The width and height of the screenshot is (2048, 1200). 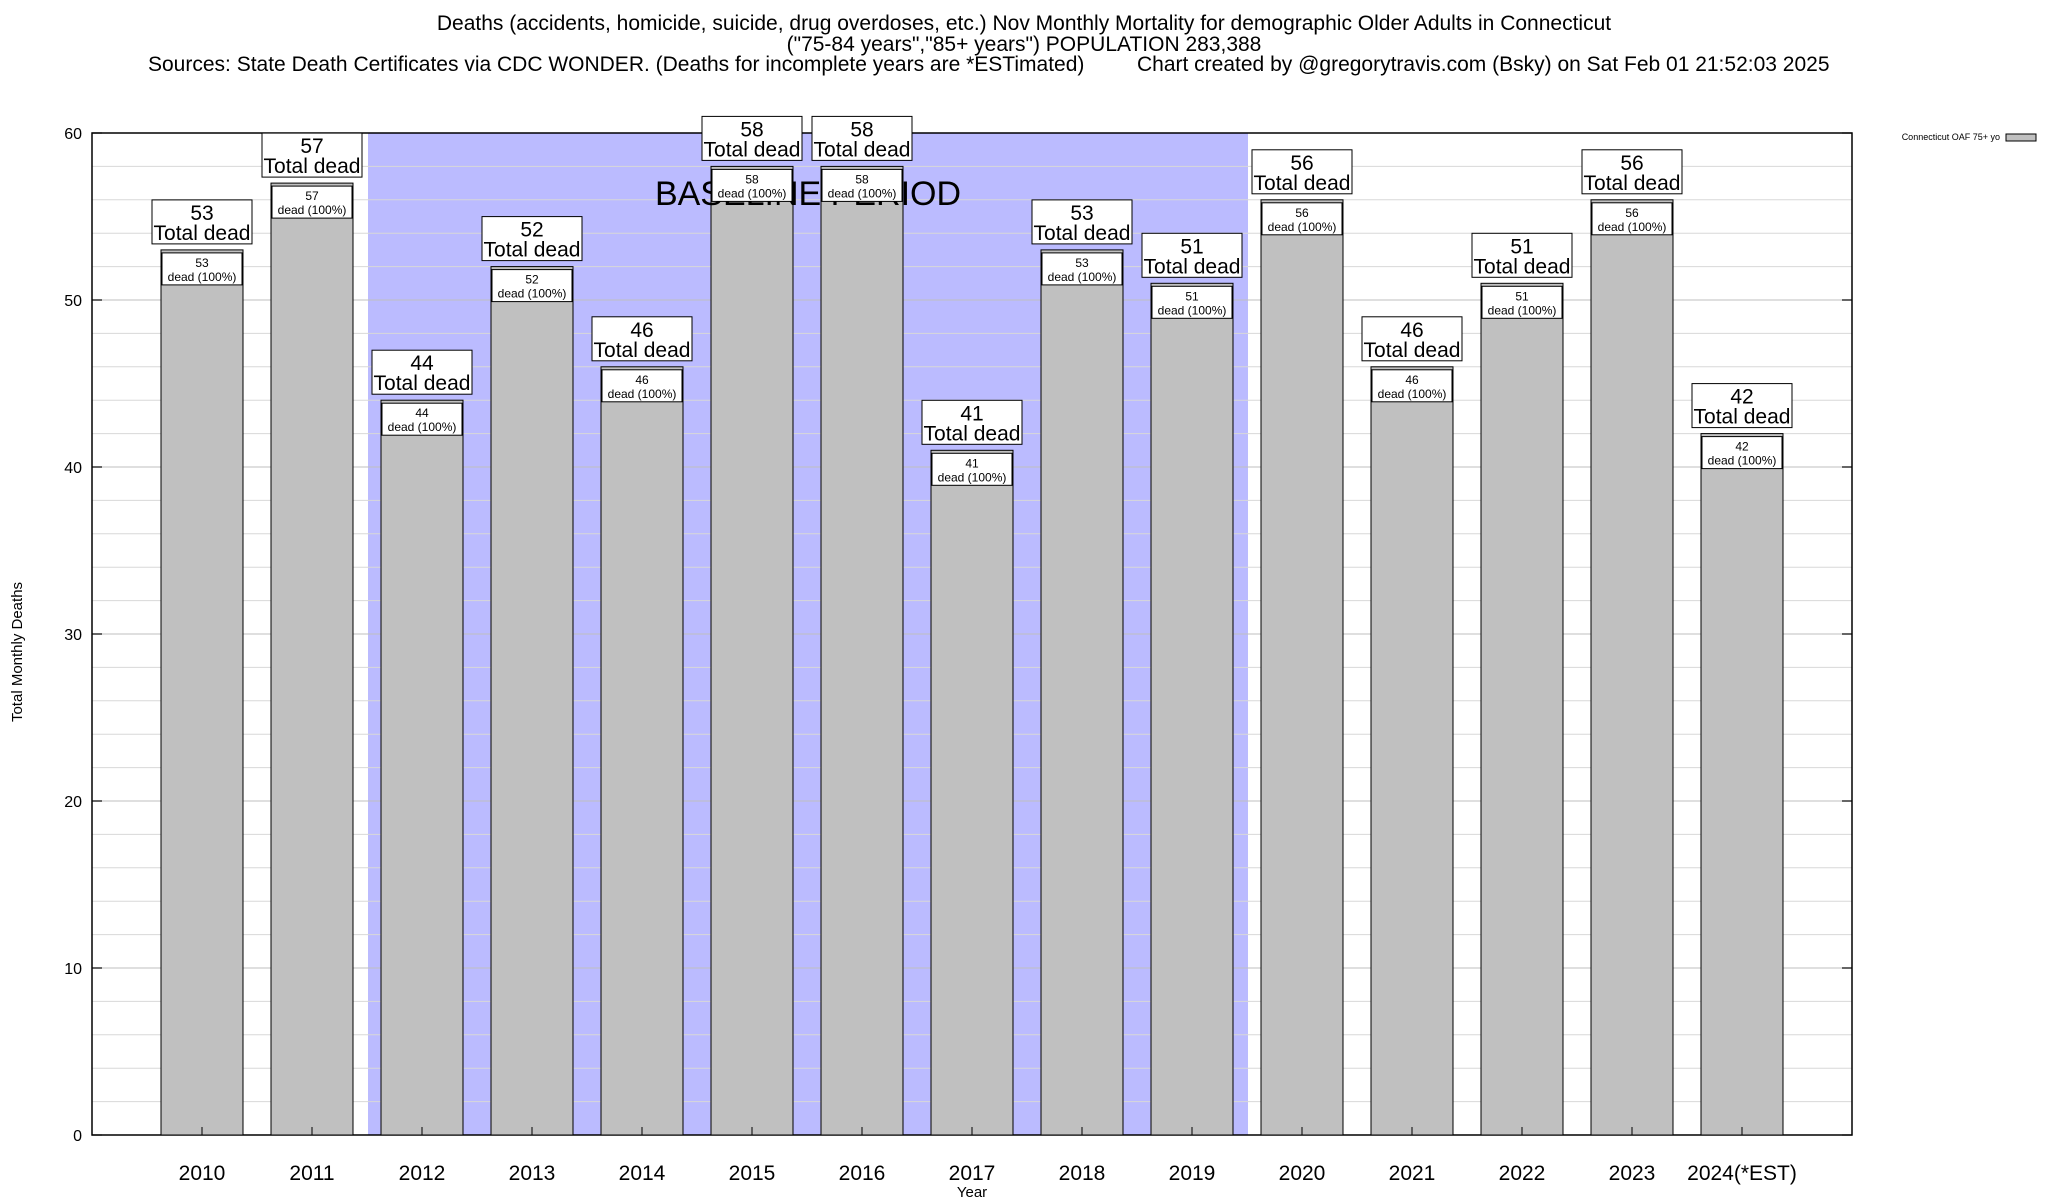 What do you see at coordinates (532, 1173) in the screenshot?
I see `x-tick-label: 2013` at bounding box center [532, 1173].